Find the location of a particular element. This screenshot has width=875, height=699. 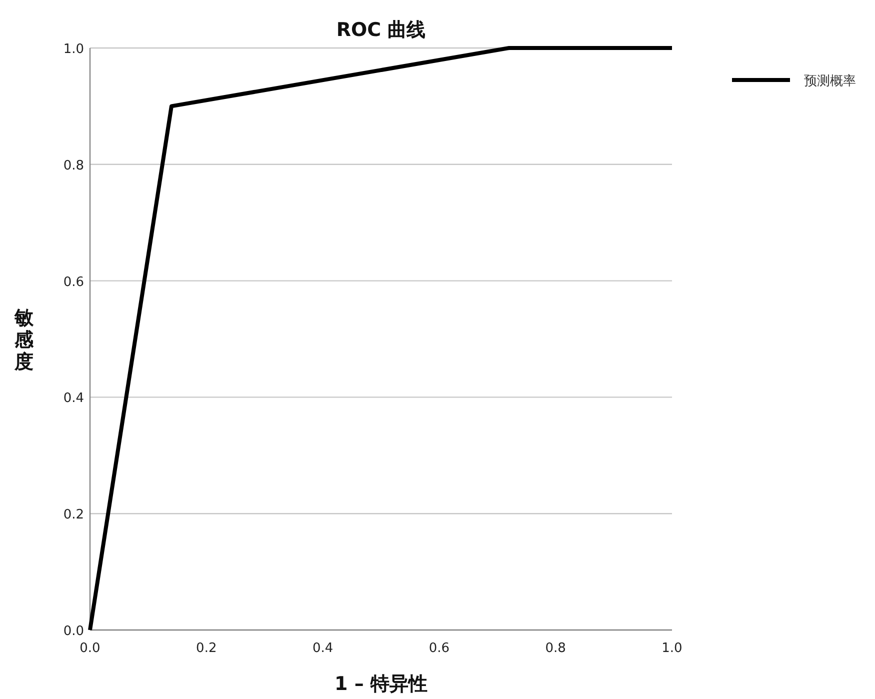

x-tick-label: 0.2 is located at coordinates (206, 648).